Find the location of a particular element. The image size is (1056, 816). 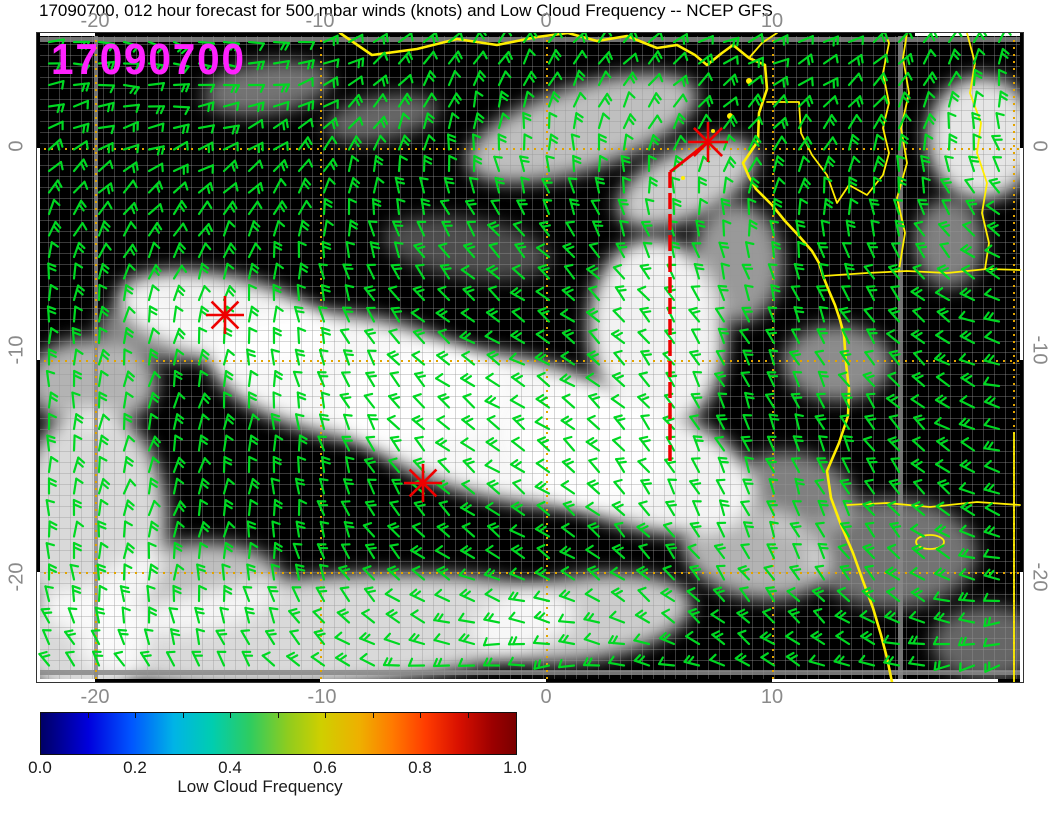

colorbar-tick-label: 0.0 is located at coordinates (40, 767).